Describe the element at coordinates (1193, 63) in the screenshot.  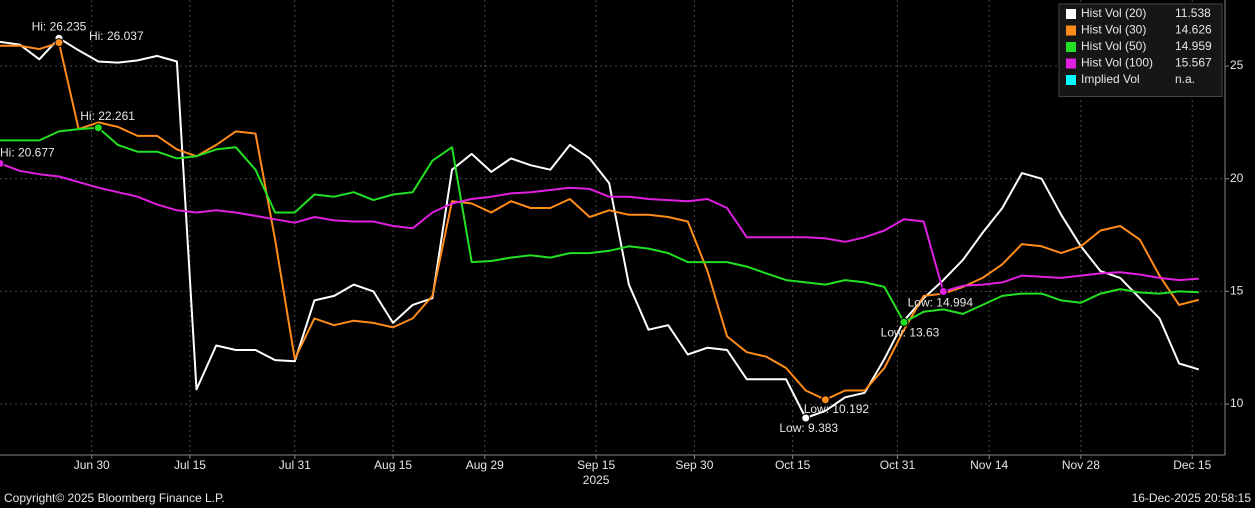
I see `legend-value: 15.567` at that location.